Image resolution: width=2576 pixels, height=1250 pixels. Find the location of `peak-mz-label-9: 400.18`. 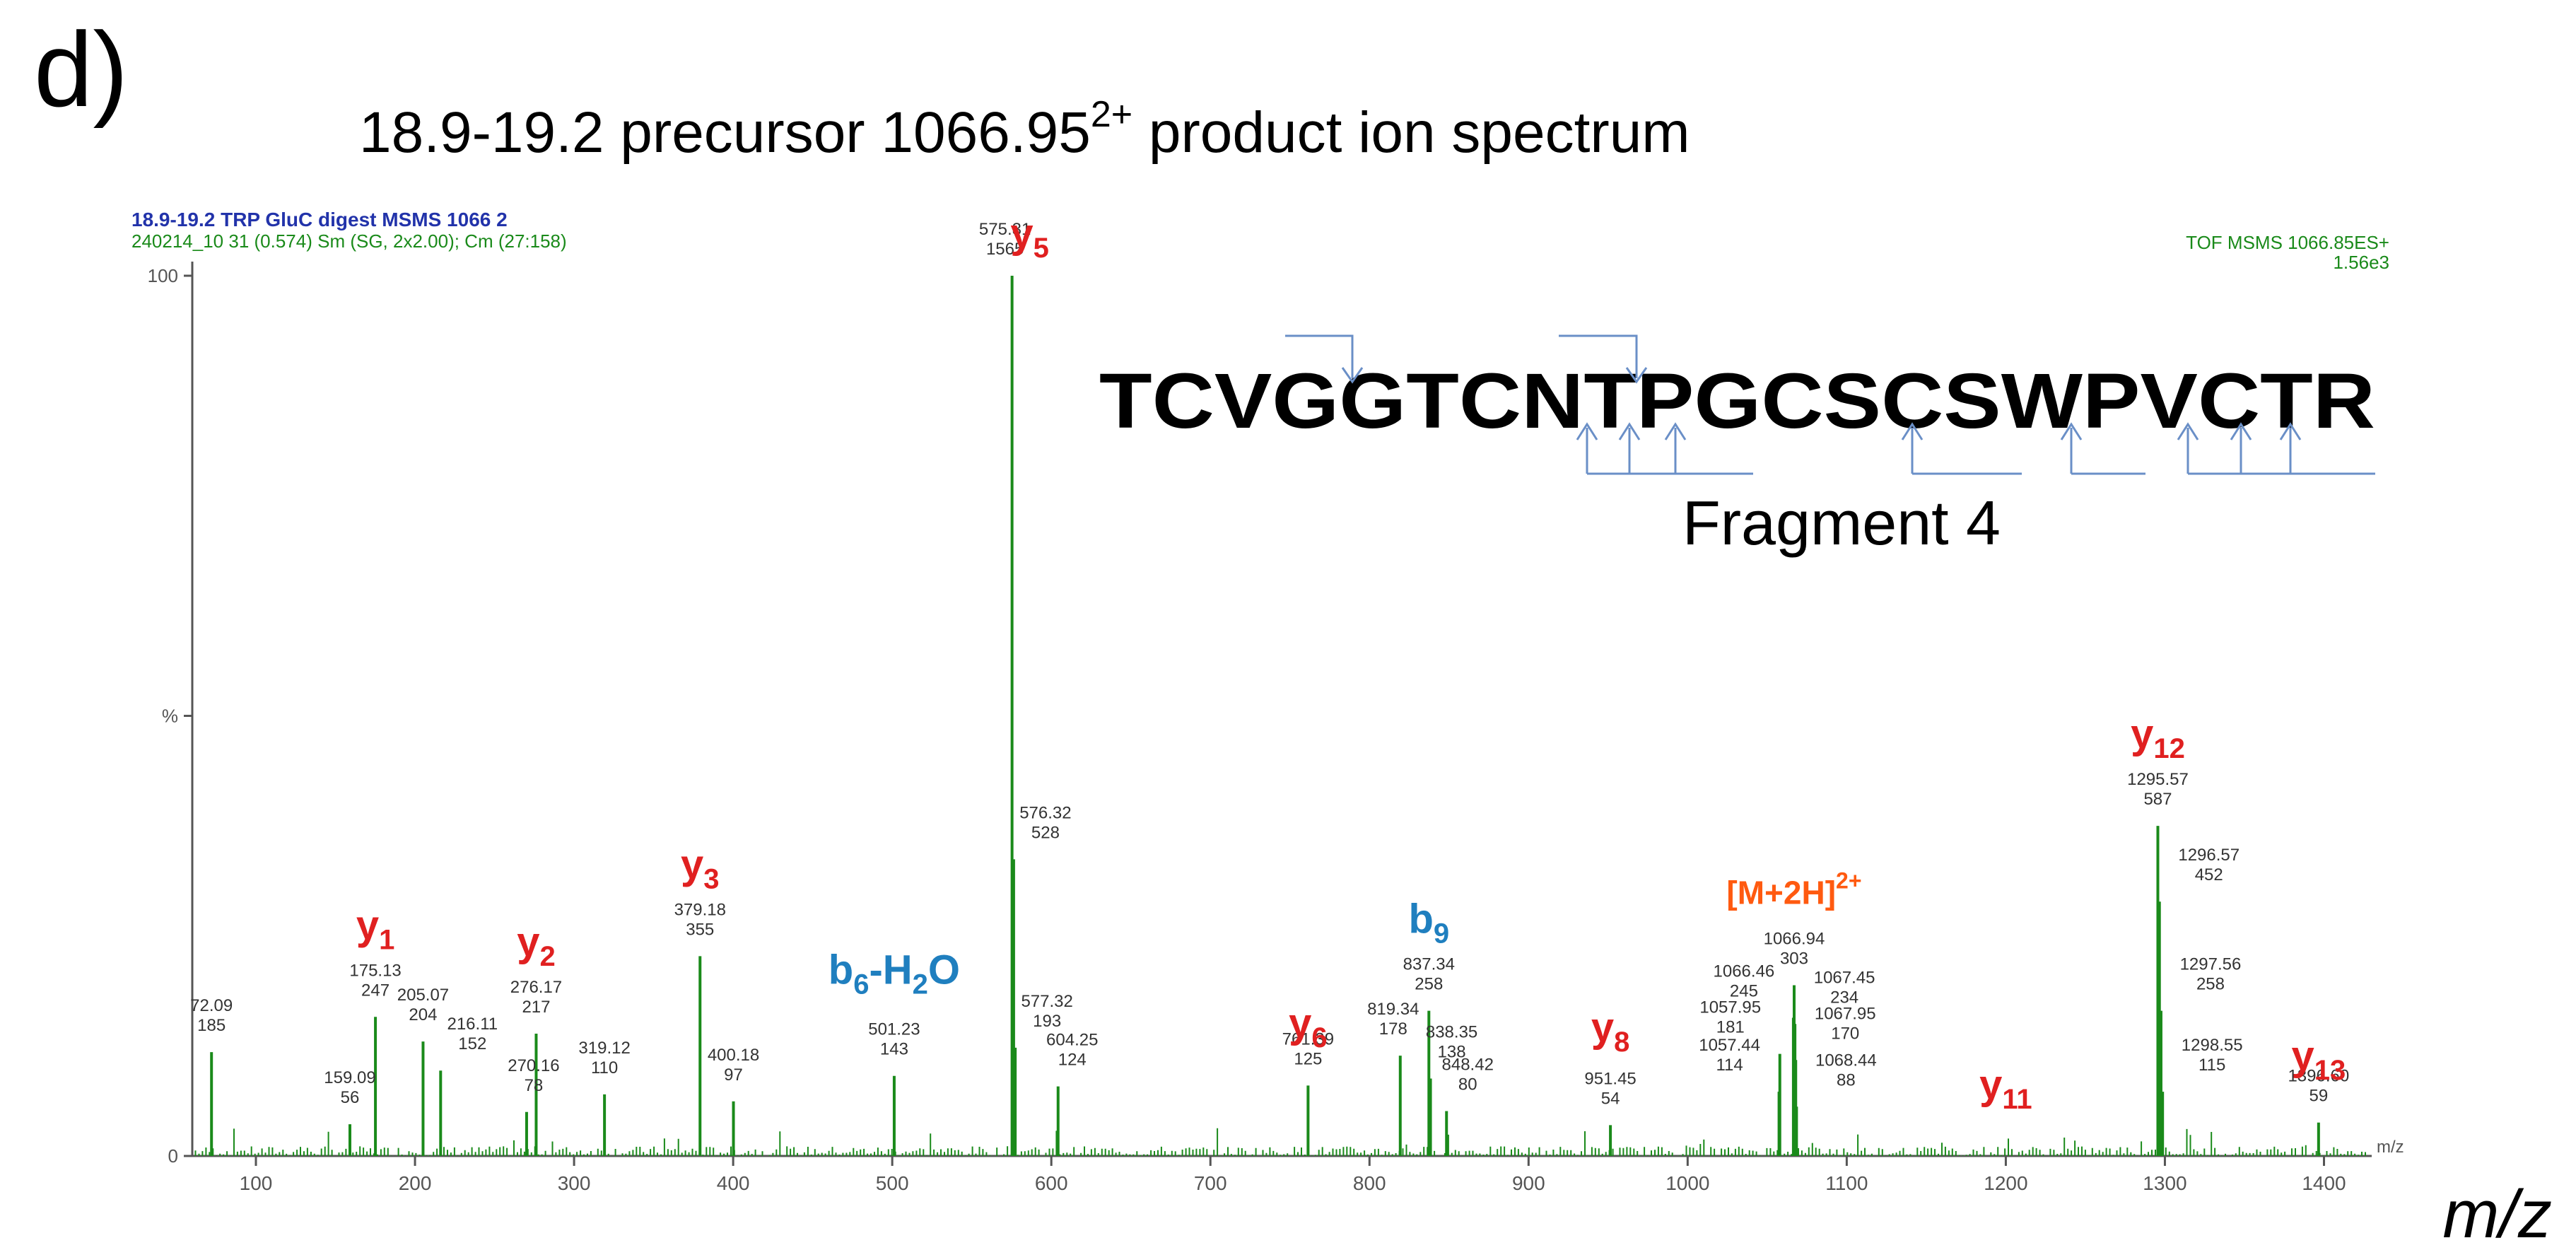

peak-mz-label-9: 400.18 is located at coordinates (734, 1055).